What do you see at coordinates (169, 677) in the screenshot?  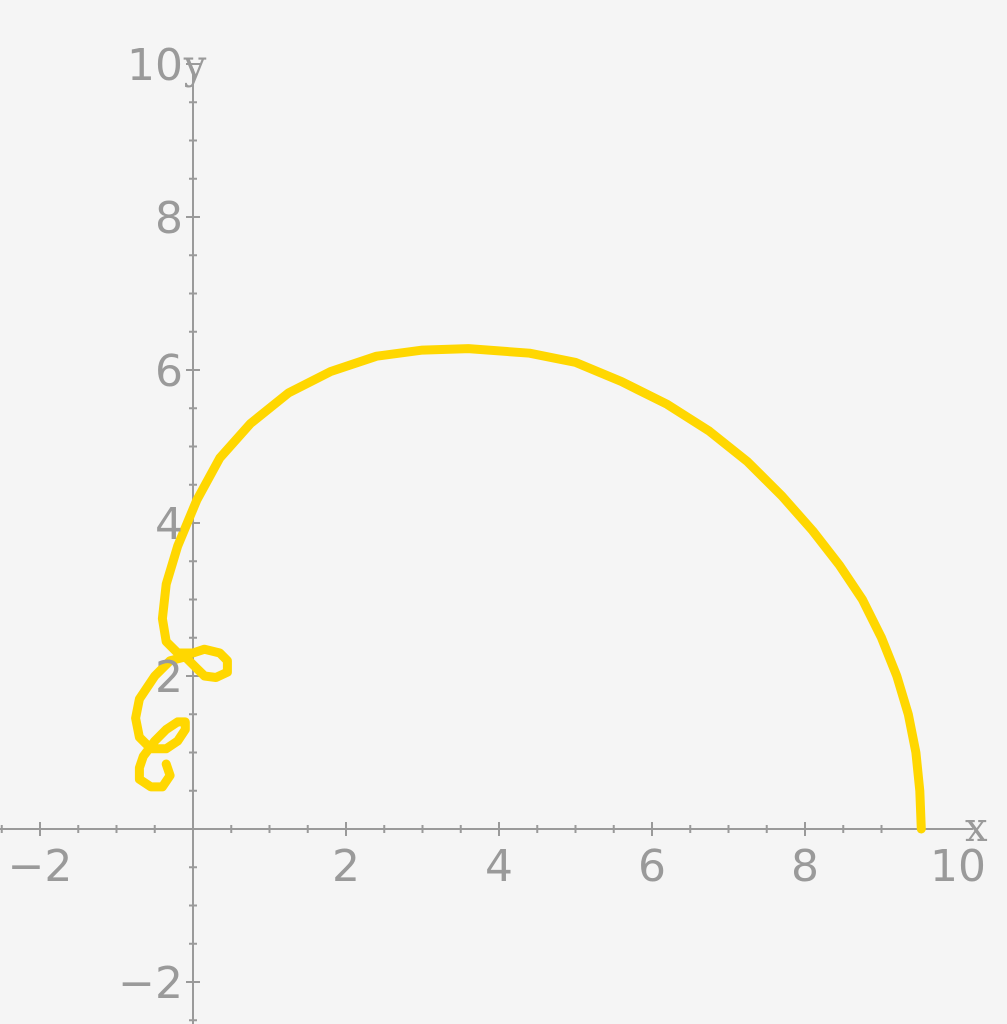 I see `y-tick-label: 2` at bounding box center [169, 677].